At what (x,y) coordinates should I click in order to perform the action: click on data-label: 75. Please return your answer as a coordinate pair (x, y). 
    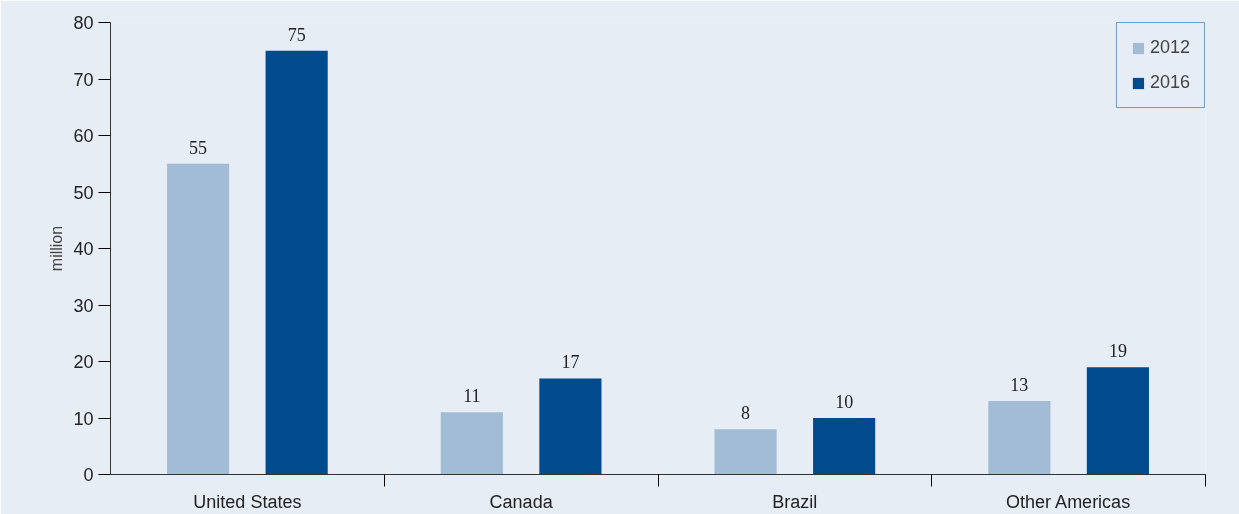
    Looking at the image, I should click on (296, 34).